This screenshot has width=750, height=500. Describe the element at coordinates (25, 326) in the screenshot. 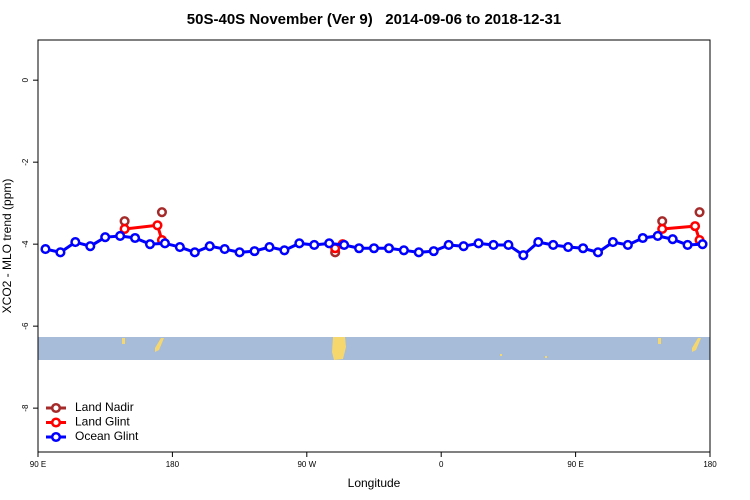

I see `y-tick-label: -6` at that location.